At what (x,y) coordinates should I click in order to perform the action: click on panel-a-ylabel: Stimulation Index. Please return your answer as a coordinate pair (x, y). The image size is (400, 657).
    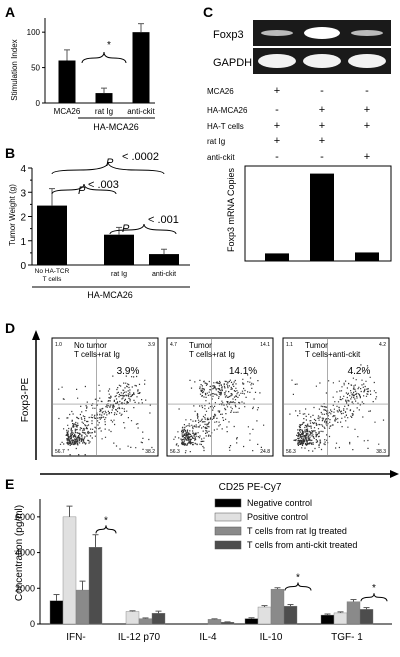
    Looking at the image, I should click on (14, 69).